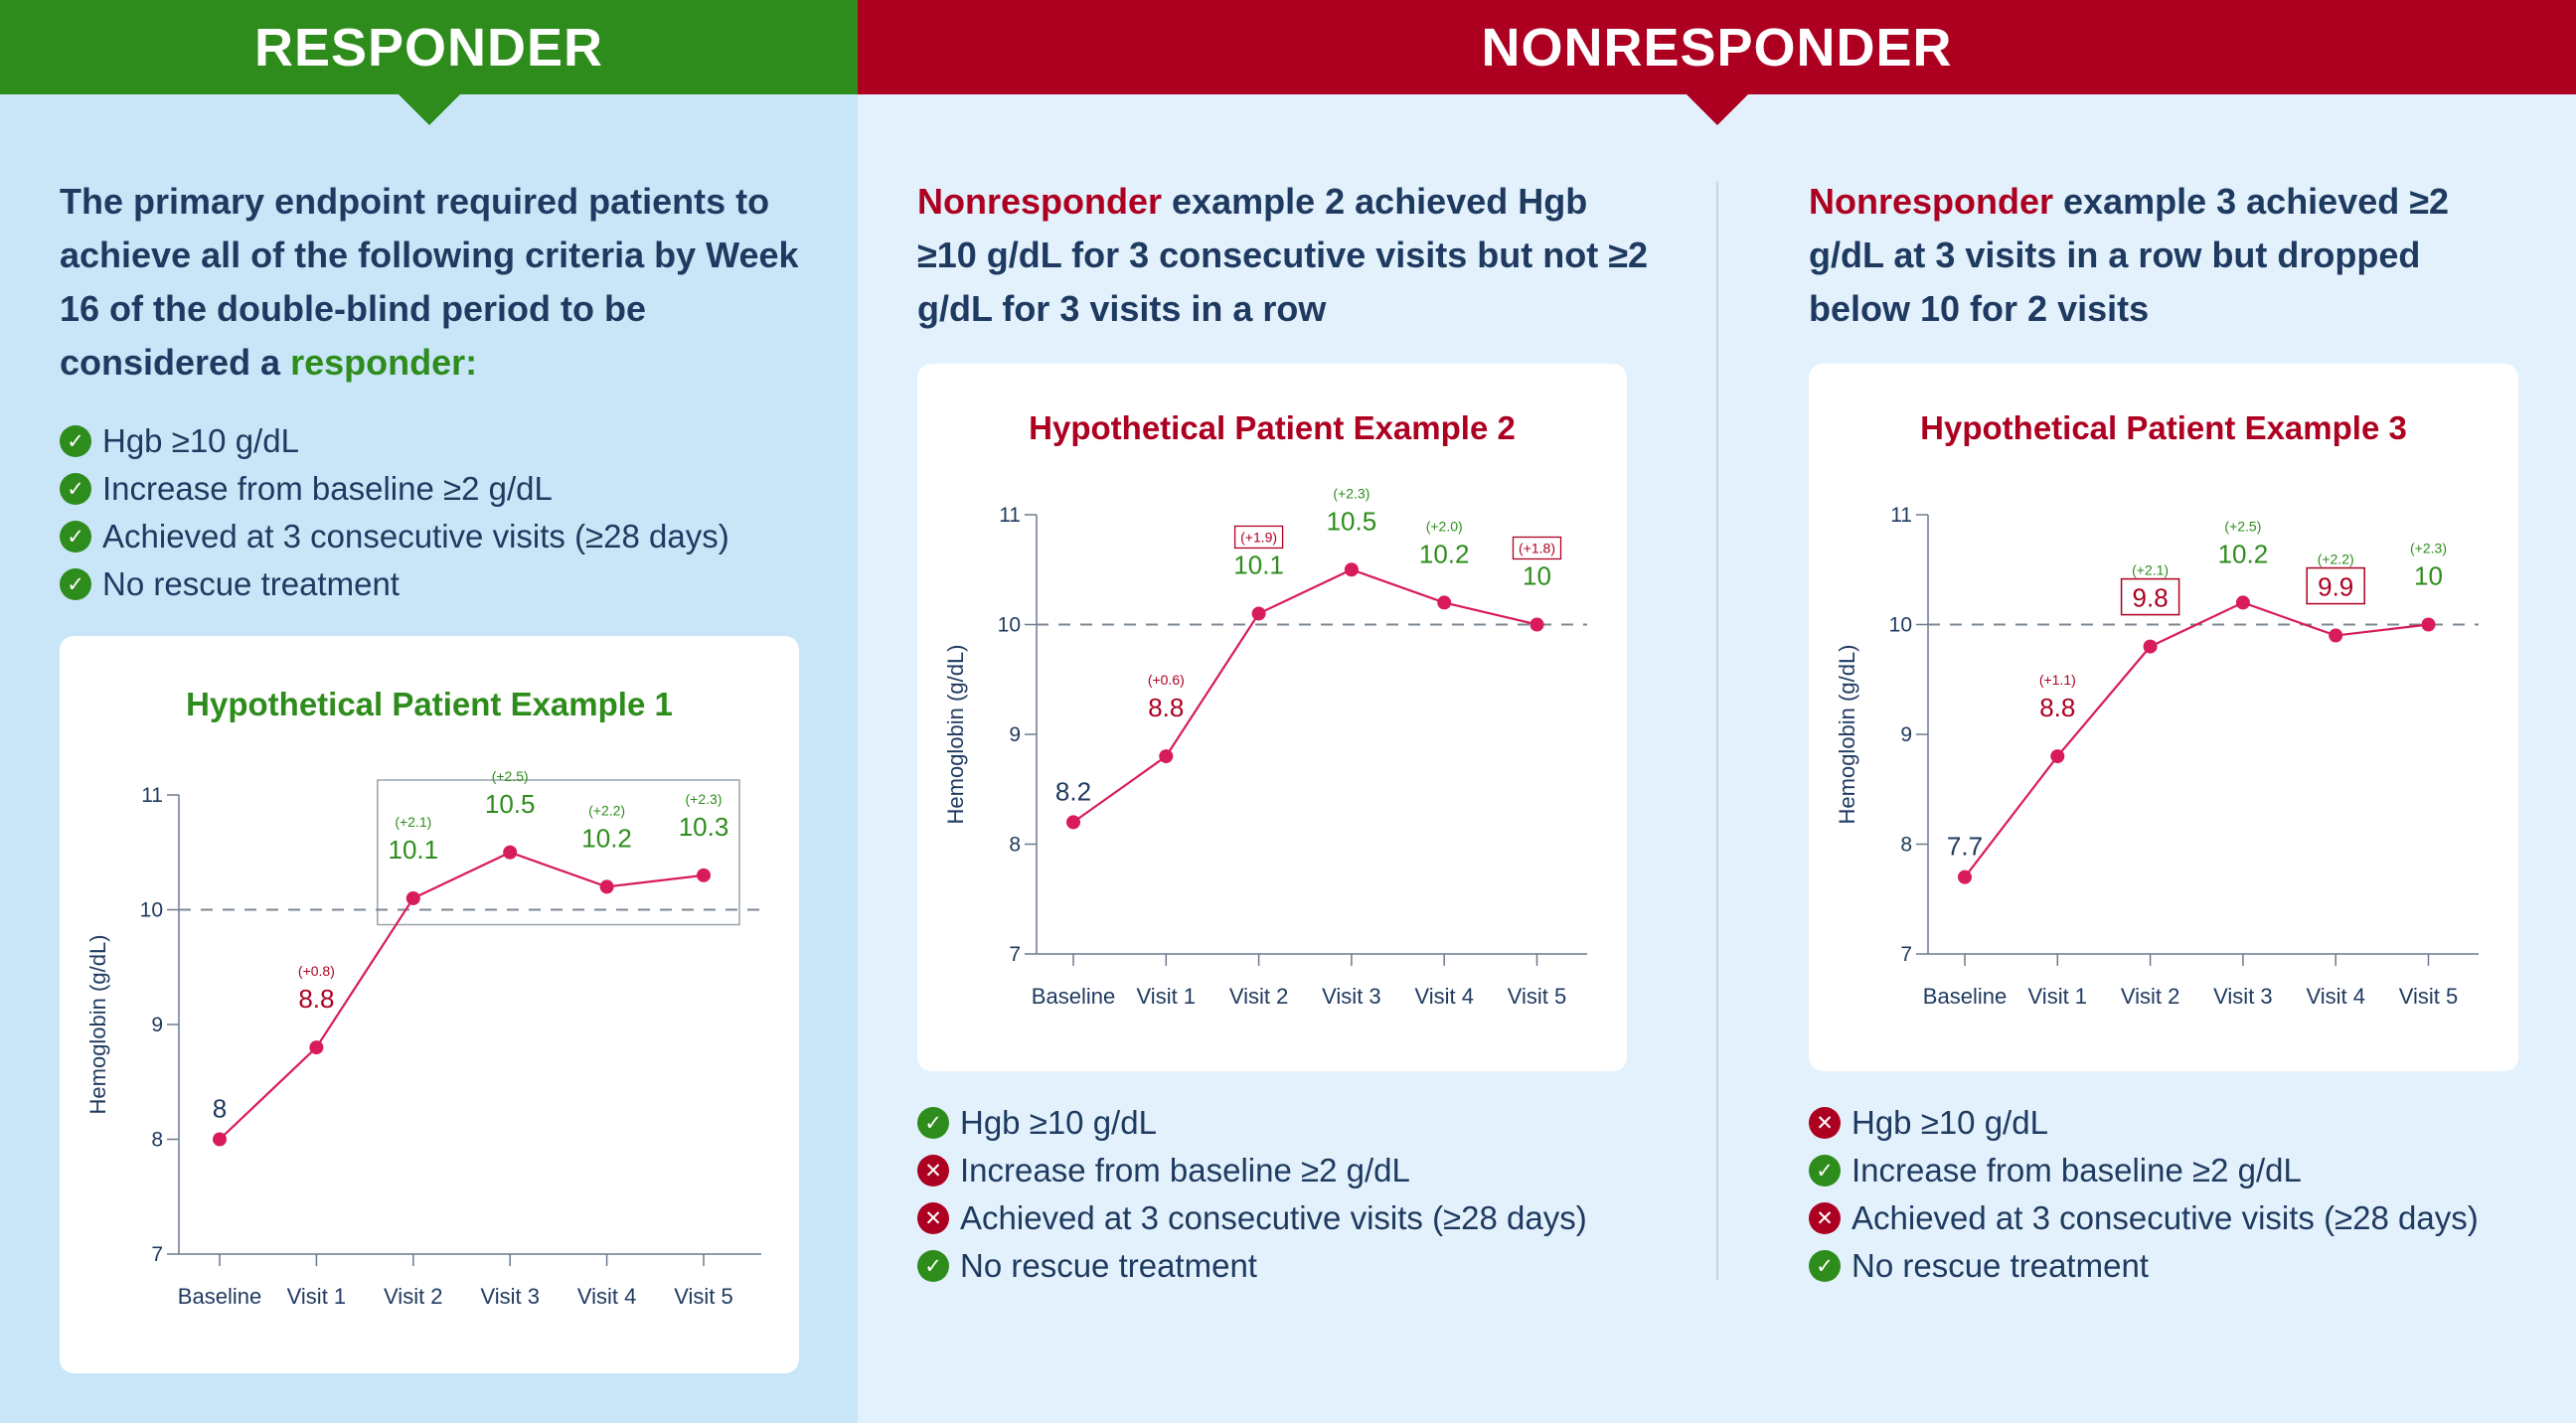 The height and width of the screenshot is (1423, 2576). What do you see at coordinates (429, 704) in the screenshot?
I see `chart-title: Hypothetical Patient Example 1` at bounding box center [429, 704].